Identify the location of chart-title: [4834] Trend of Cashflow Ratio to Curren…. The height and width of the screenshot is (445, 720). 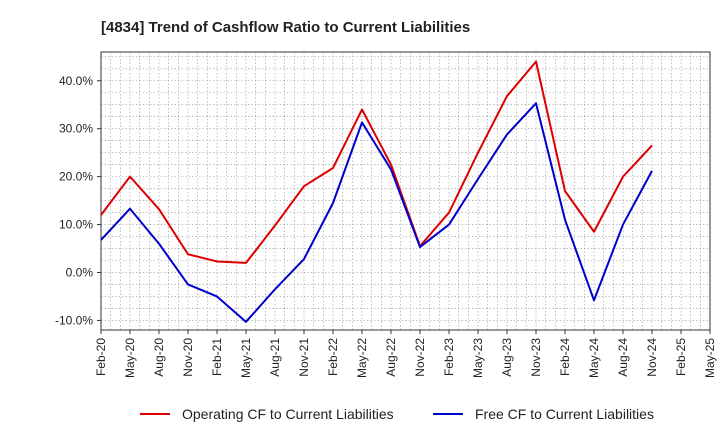
(285, 27).